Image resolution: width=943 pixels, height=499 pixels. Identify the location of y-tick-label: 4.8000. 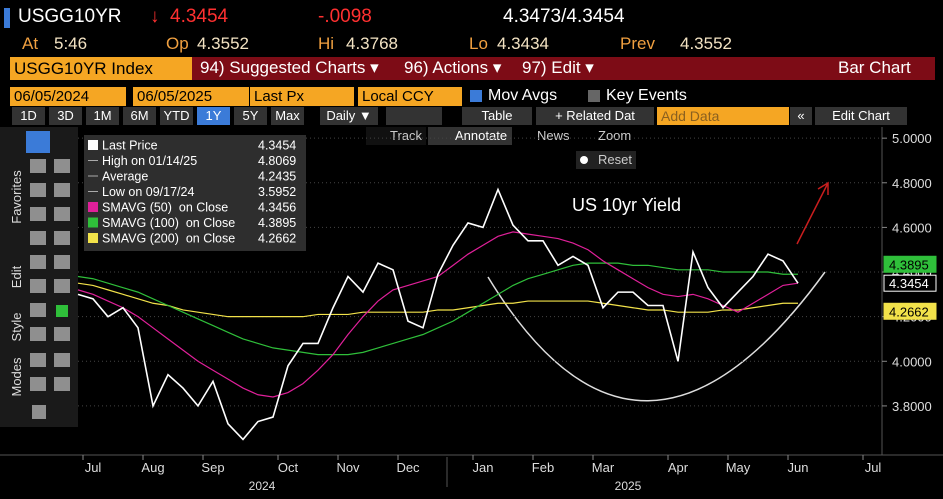
(912, 183).